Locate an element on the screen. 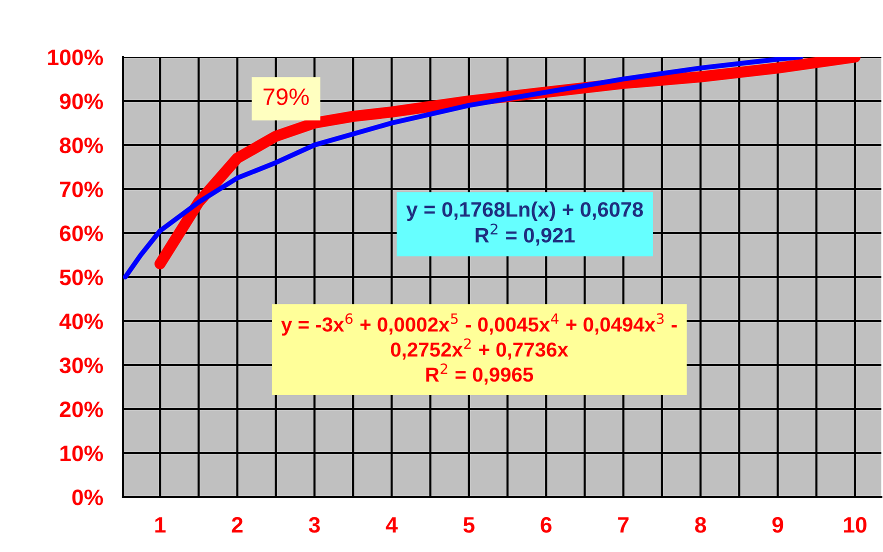  y-tick-label: 60% is located at coordinates (81, 234).